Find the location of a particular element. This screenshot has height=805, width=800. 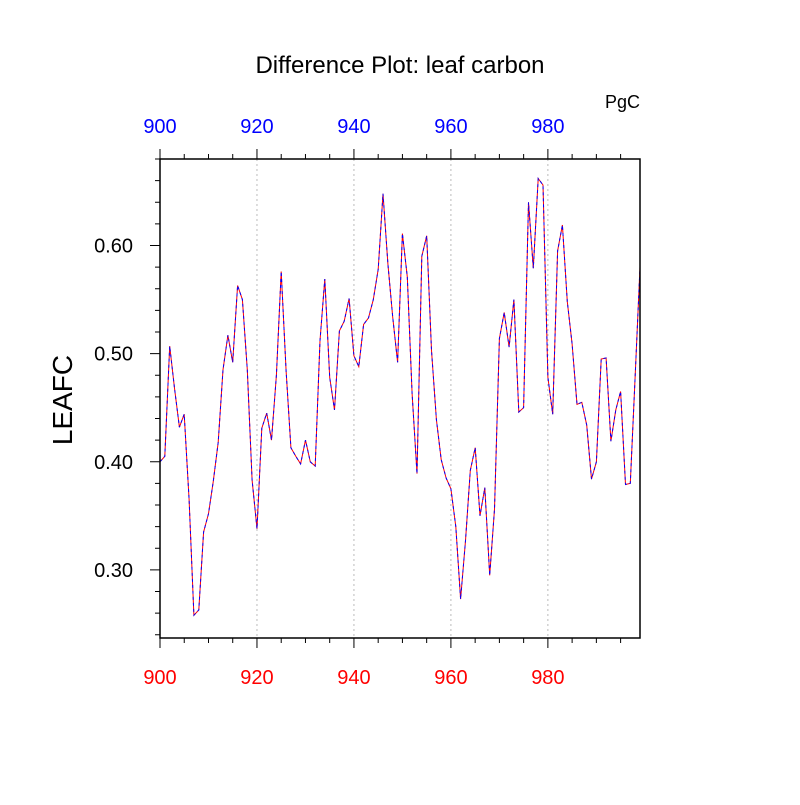

chart-title: Difference Plot: leaf carbon is located at coordinates (399, 65).